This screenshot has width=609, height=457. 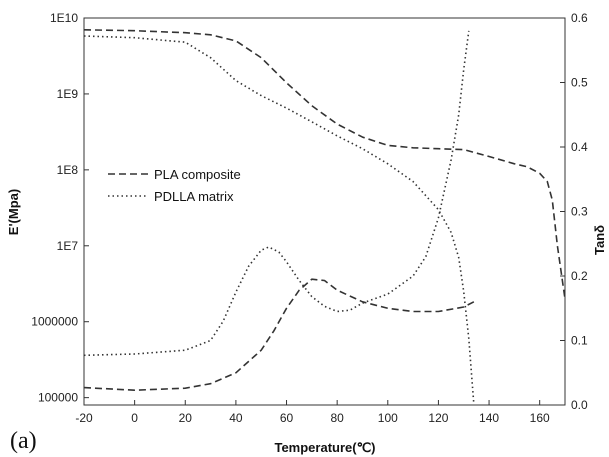 What do you see at coordinates (186, 418) in the screenshot?
I see `x-tick-label: 20` at bounding box center [186, 418].